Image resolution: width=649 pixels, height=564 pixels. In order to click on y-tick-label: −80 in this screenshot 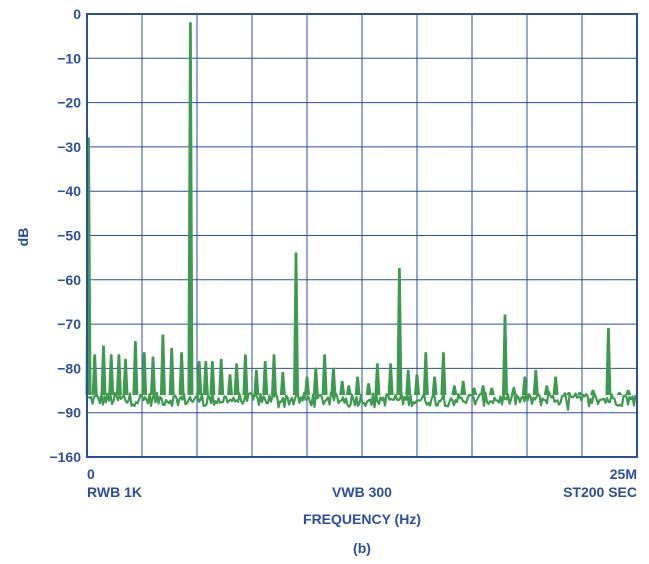, I will do `click(69, 368)`.